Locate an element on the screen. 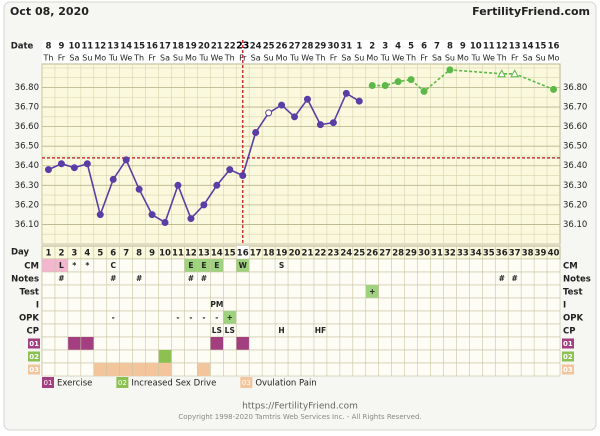 The width and height of the screenshot is (600, 436). day-number: 3 is located at coordinates (74, 254).